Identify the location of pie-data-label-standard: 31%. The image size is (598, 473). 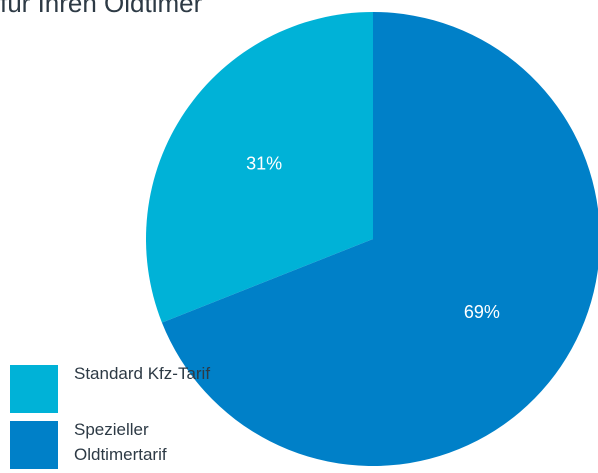
(264, 164).